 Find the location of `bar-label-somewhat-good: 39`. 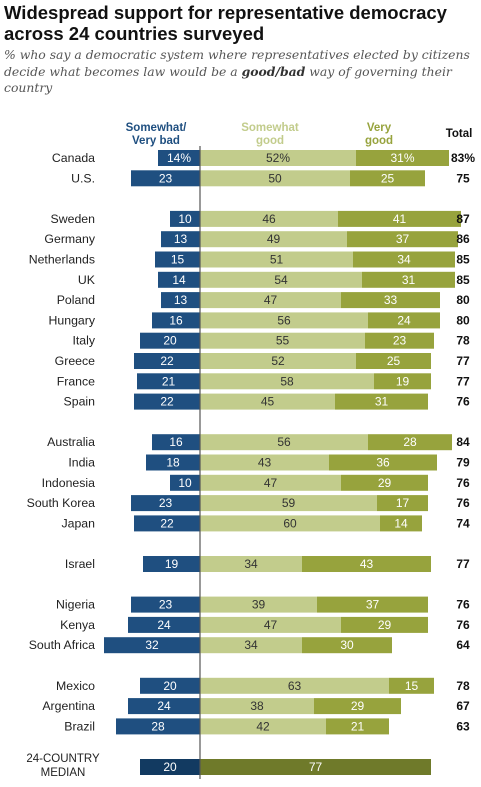

bar-label-somewhat-good: 39 is located at coordinates (259, 605).